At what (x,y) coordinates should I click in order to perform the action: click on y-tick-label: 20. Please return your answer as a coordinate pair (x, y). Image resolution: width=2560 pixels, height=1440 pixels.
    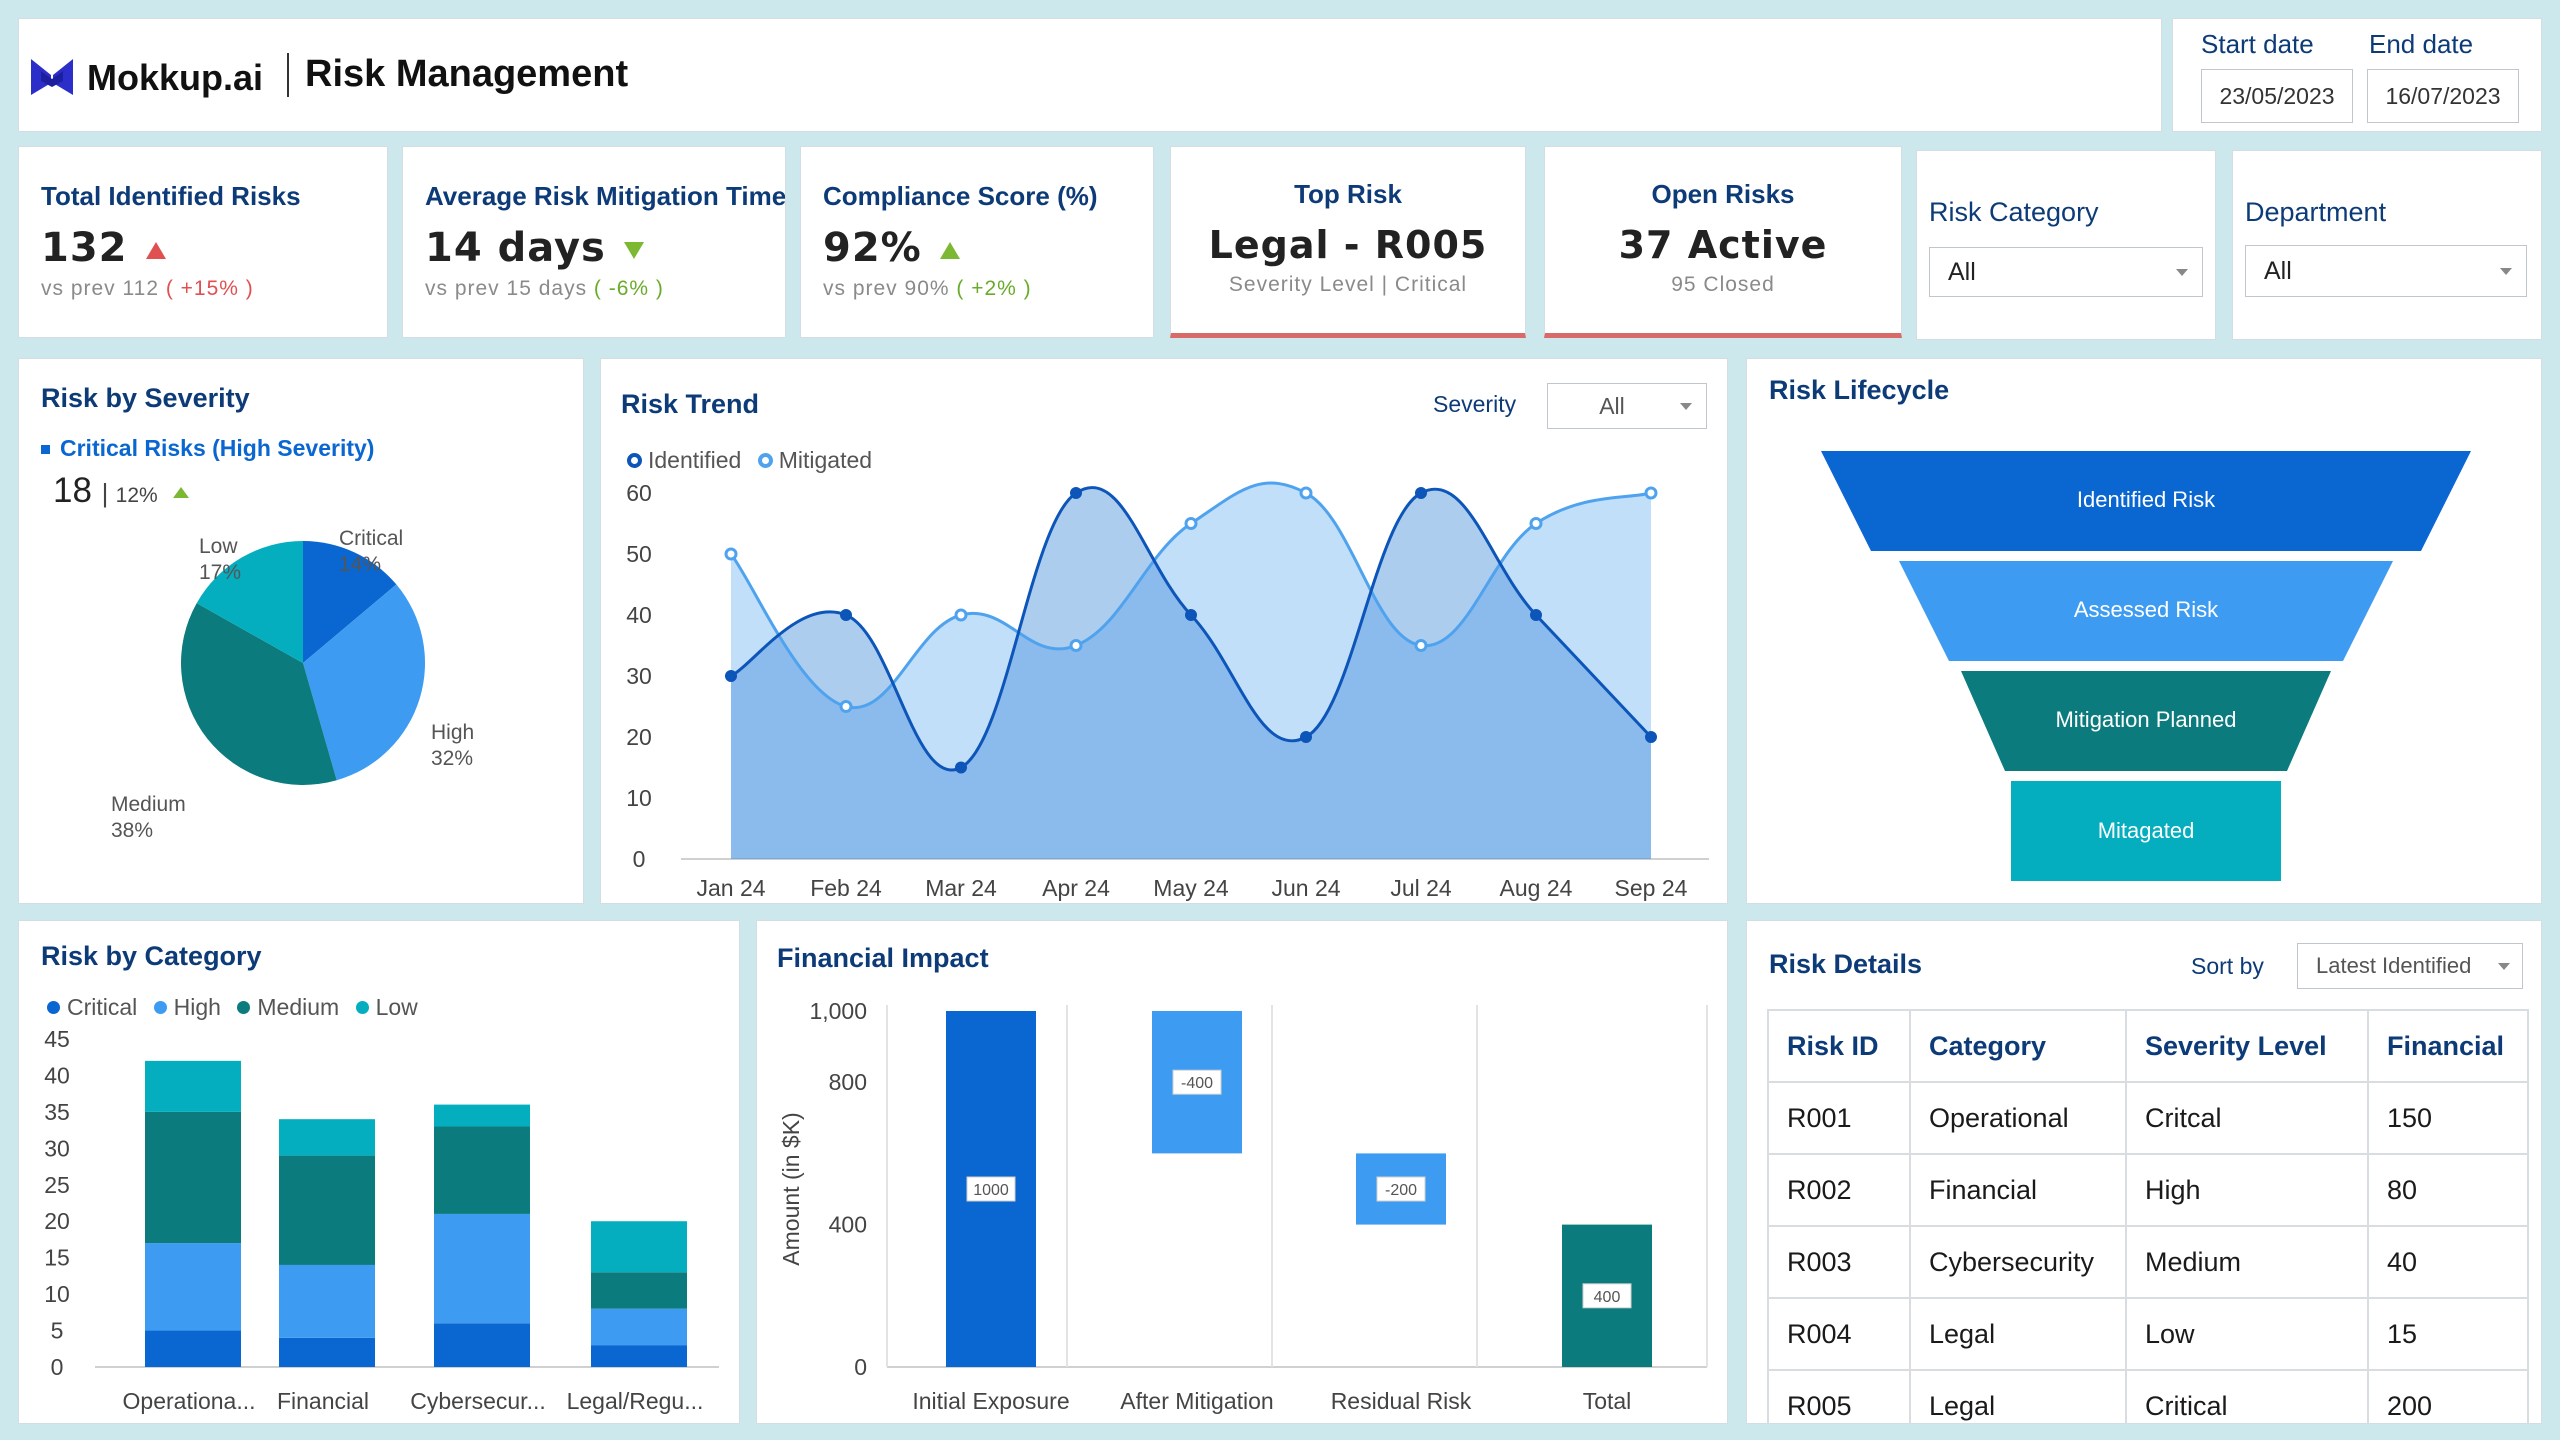
    Looking at the image, I should click on (639, 737).